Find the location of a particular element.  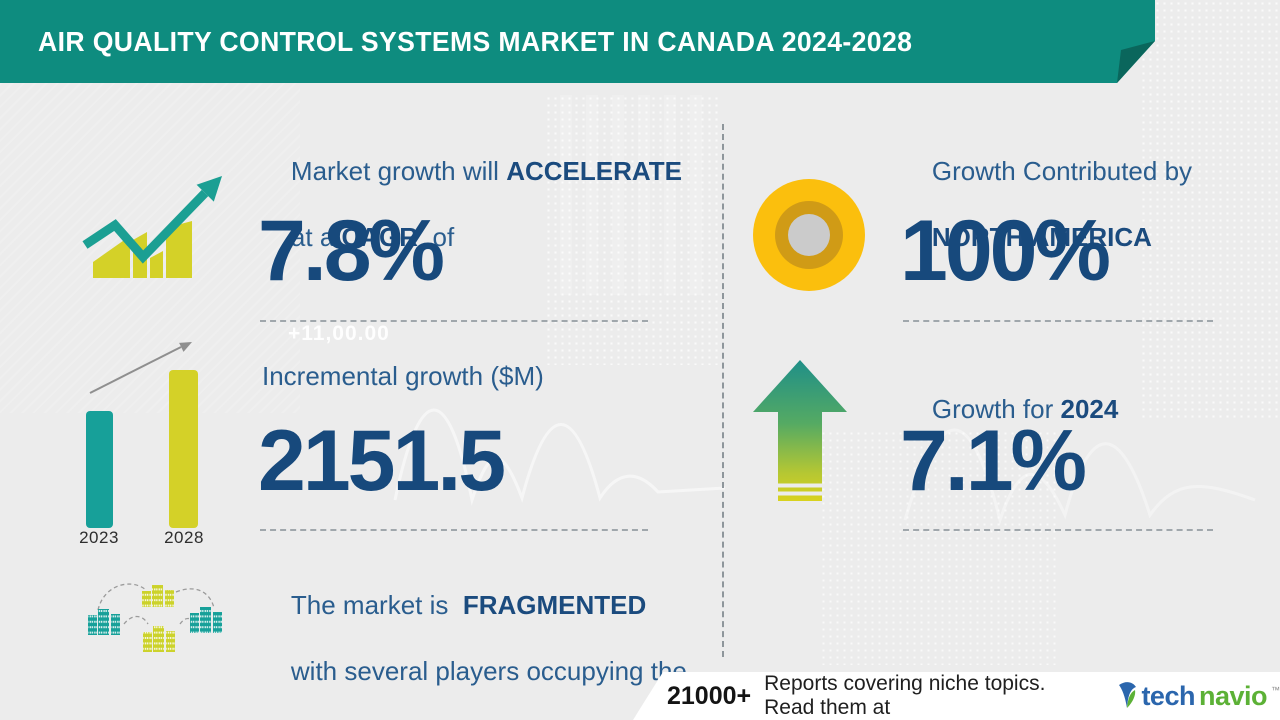

technavio-logo: tech navio ™ is located at coordinates (1198, 696).